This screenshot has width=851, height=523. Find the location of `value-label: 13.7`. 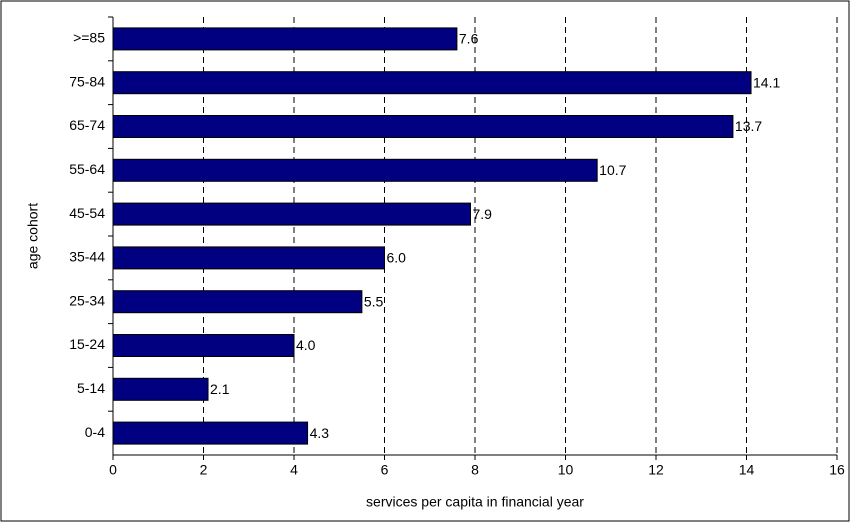

value-label: 13.7 is located at coordinates (748, 126).